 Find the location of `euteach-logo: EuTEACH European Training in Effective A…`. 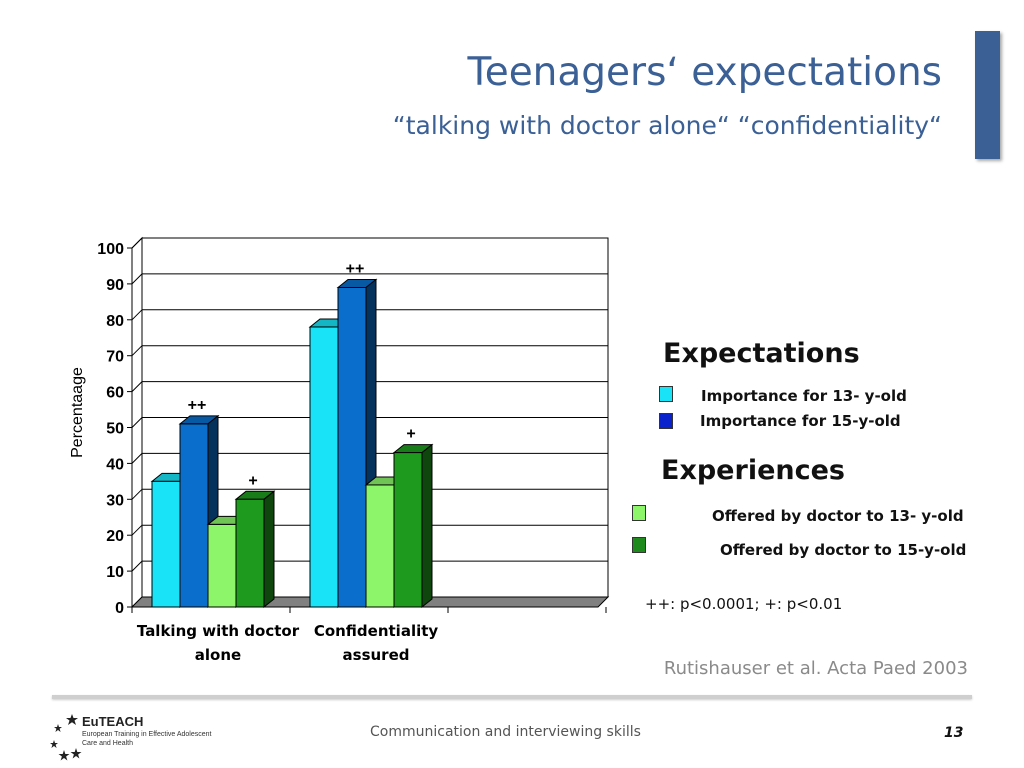

euteach-logo: EuTEACH European Training in Effective A… is located at coordinates (143, 738).